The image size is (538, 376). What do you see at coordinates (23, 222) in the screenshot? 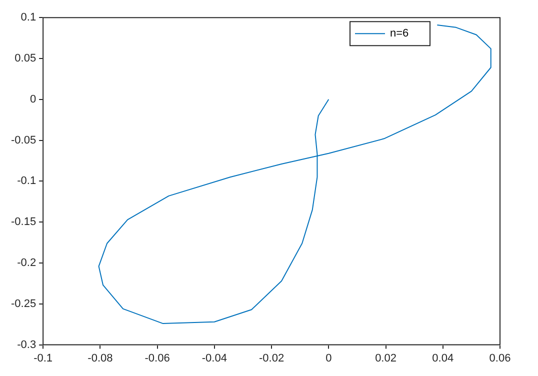
I see `y-tick-label: -0.15` at bounding box center [23, 222].